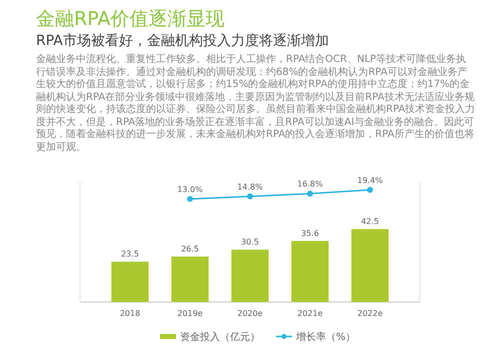 Image resolution: width=500 pixels, height=362 pixels. What do you see at coordinates (310, 184) in the screenshot?
I see `data-label: 16.8%` at bounding box center [310, 184].